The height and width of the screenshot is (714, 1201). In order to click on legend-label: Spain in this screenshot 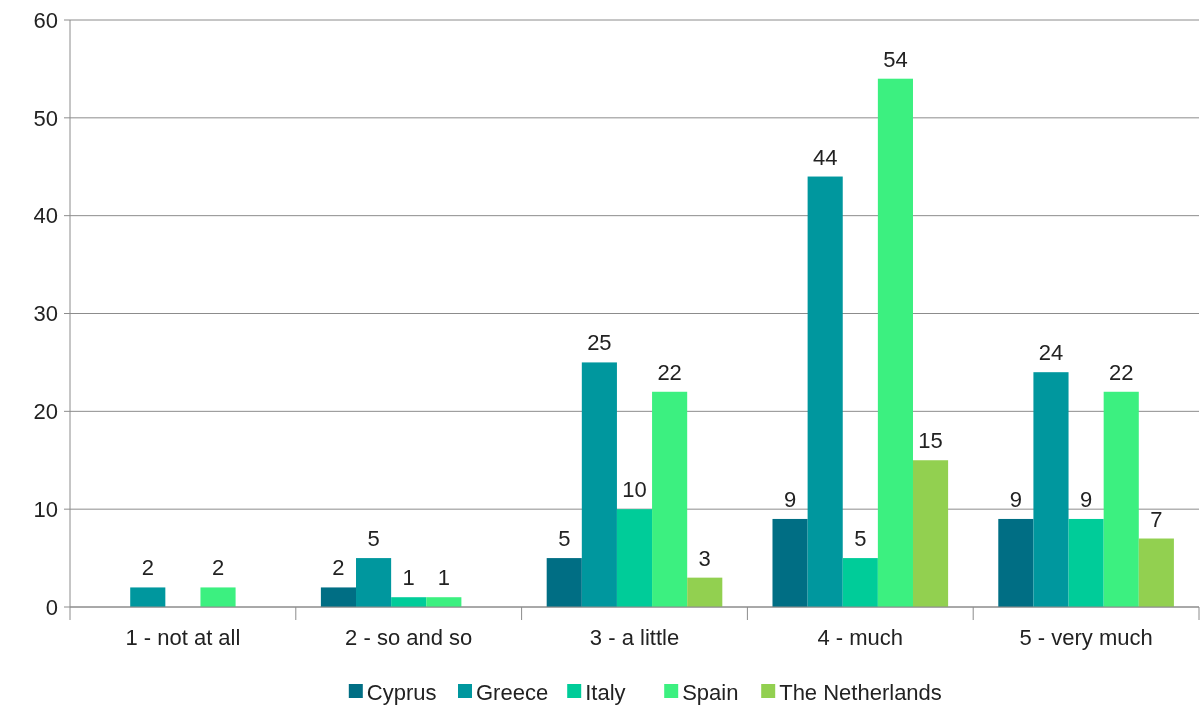, I will do `click(710, 692)`.